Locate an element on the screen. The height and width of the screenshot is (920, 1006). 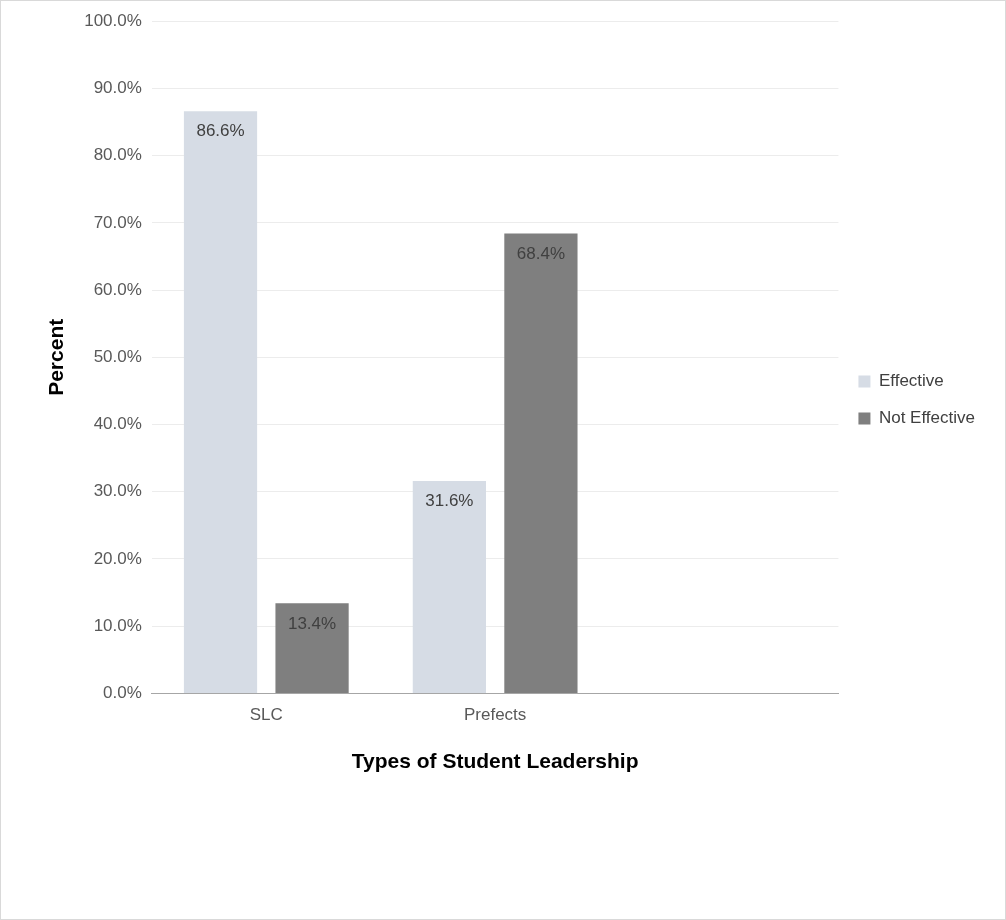
y-axis-title: Percent is located at coordinates (56, 357).